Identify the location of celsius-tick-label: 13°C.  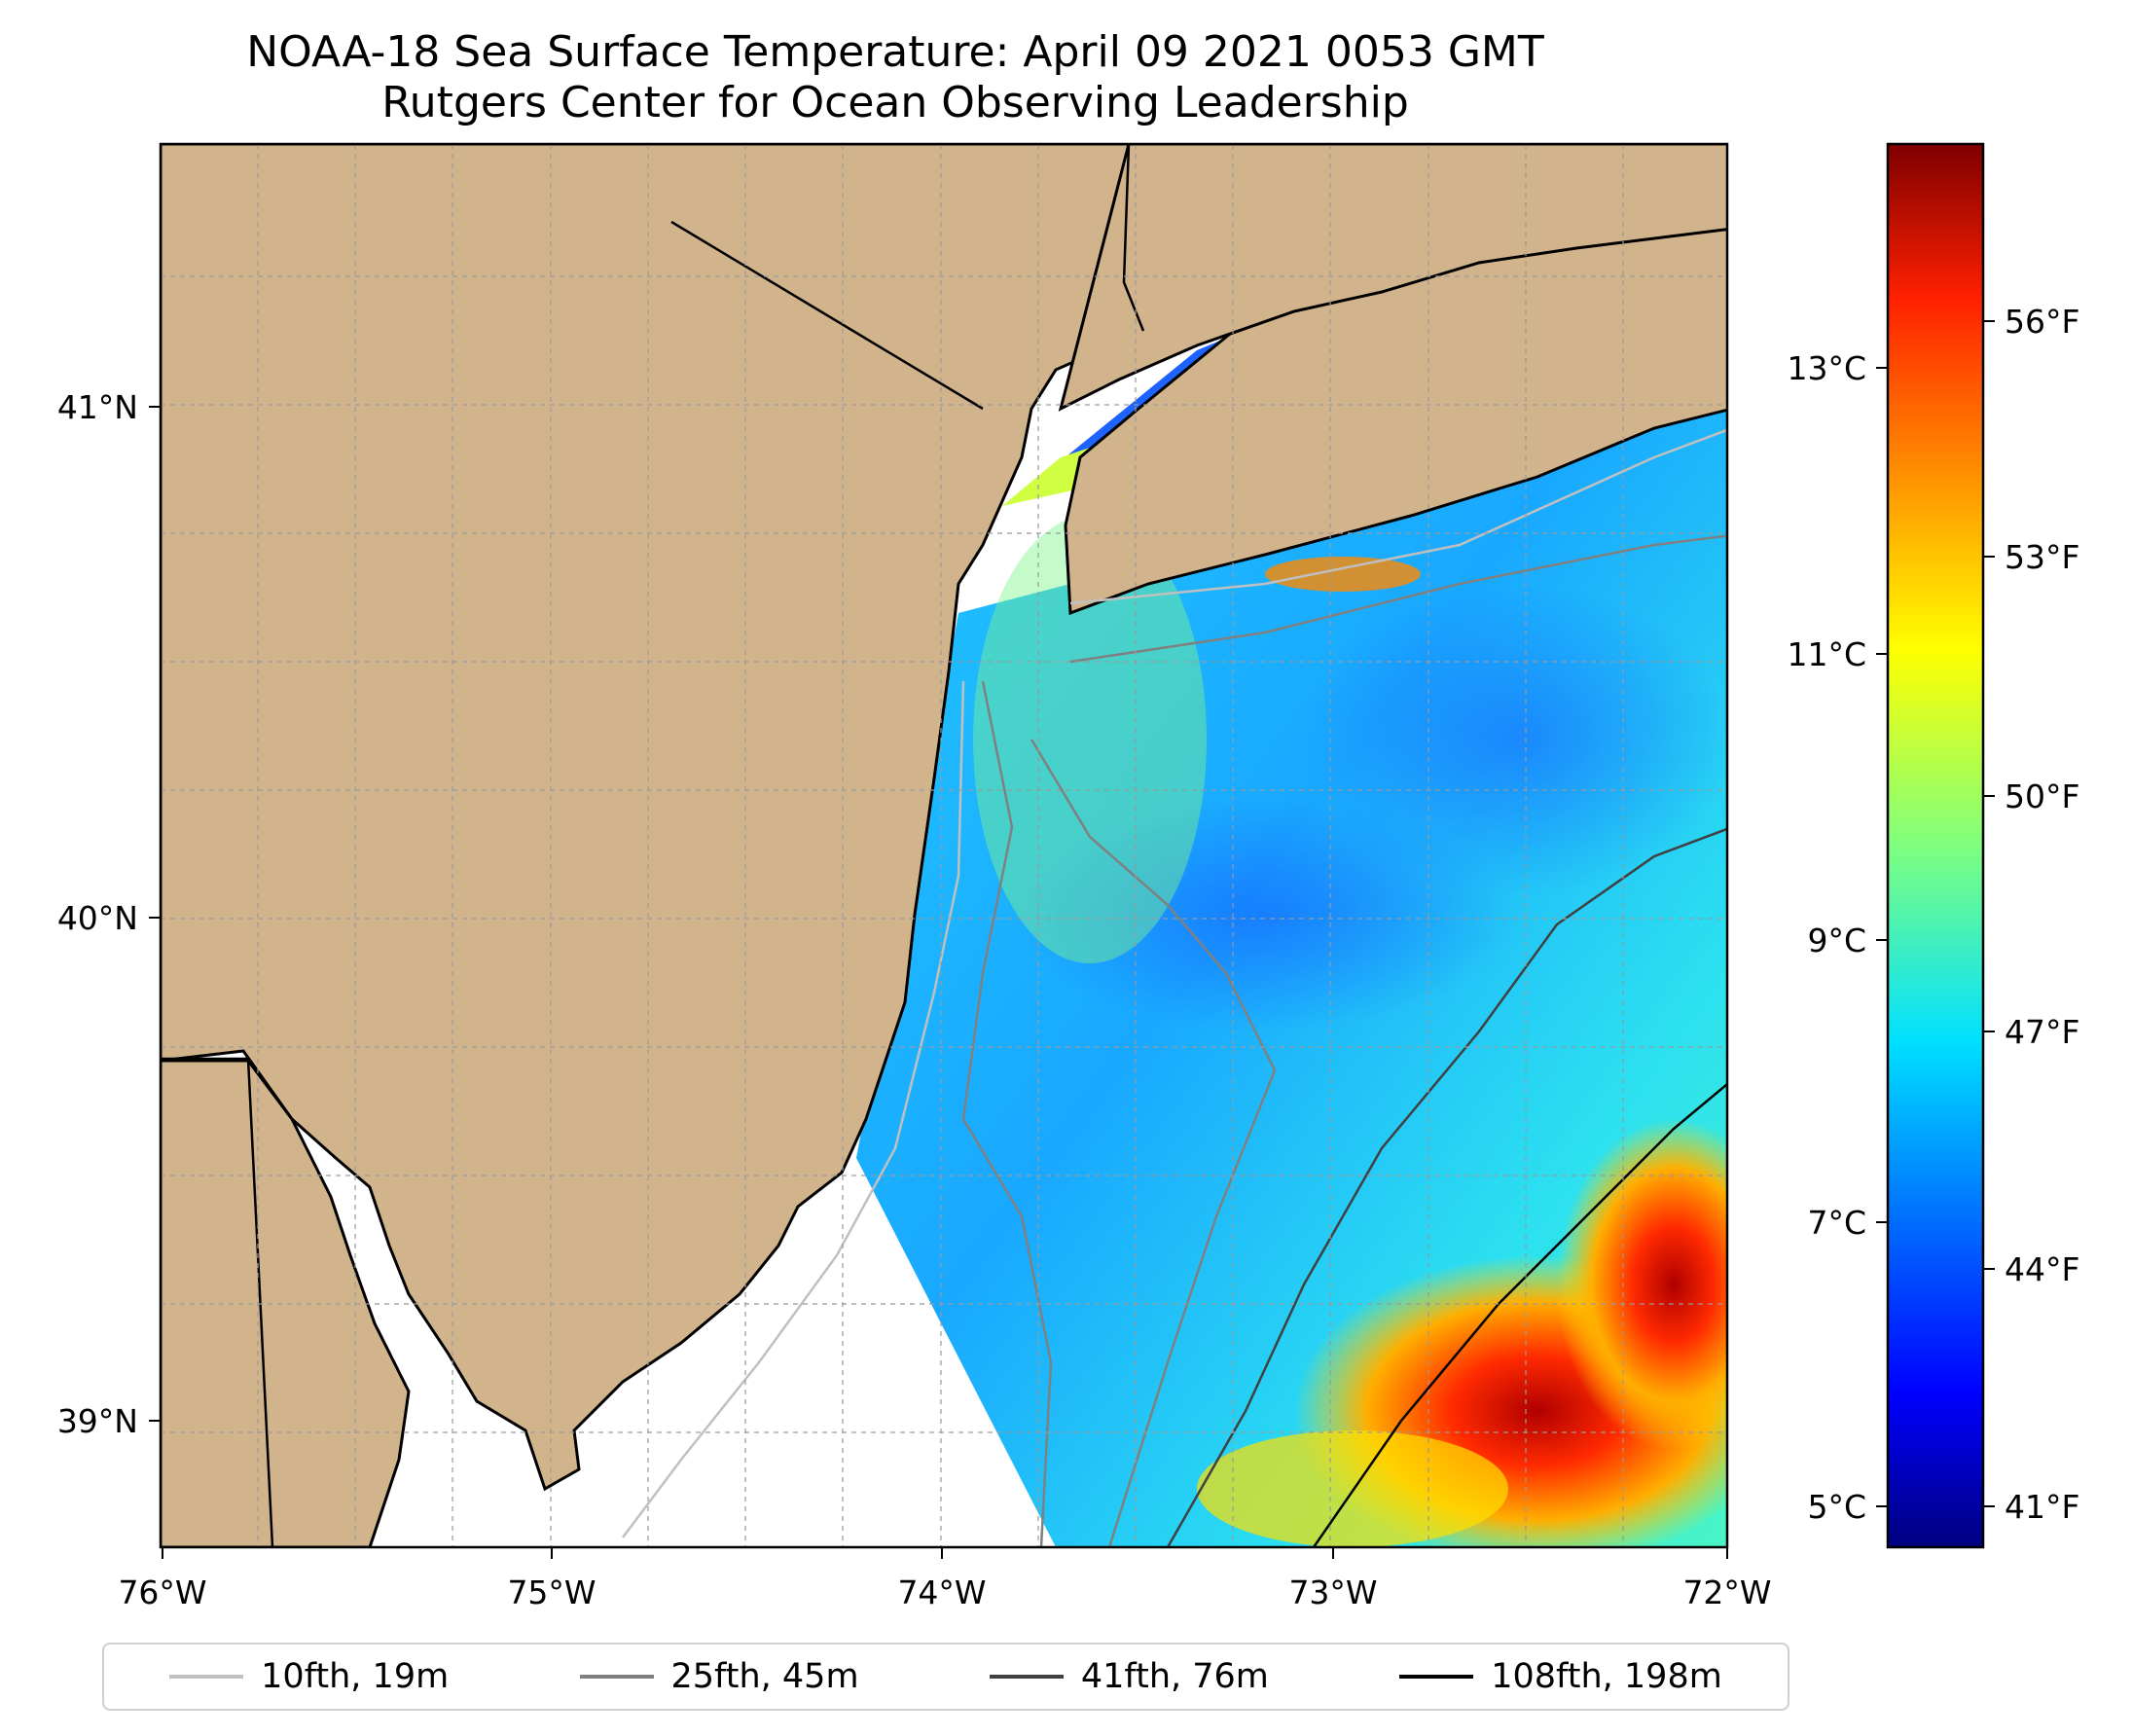
(1827, 368).